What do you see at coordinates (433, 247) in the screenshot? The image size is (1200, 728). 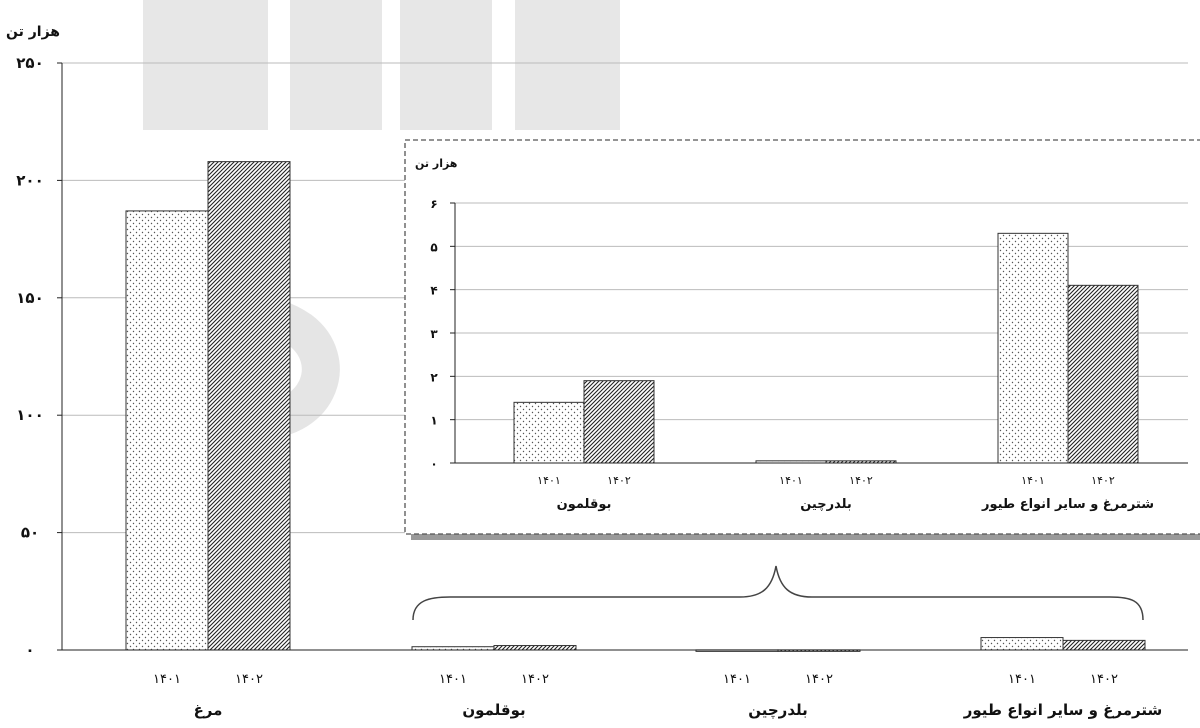 I see `inset-y-tick-label: ۵` at bounding box center [433, 247].